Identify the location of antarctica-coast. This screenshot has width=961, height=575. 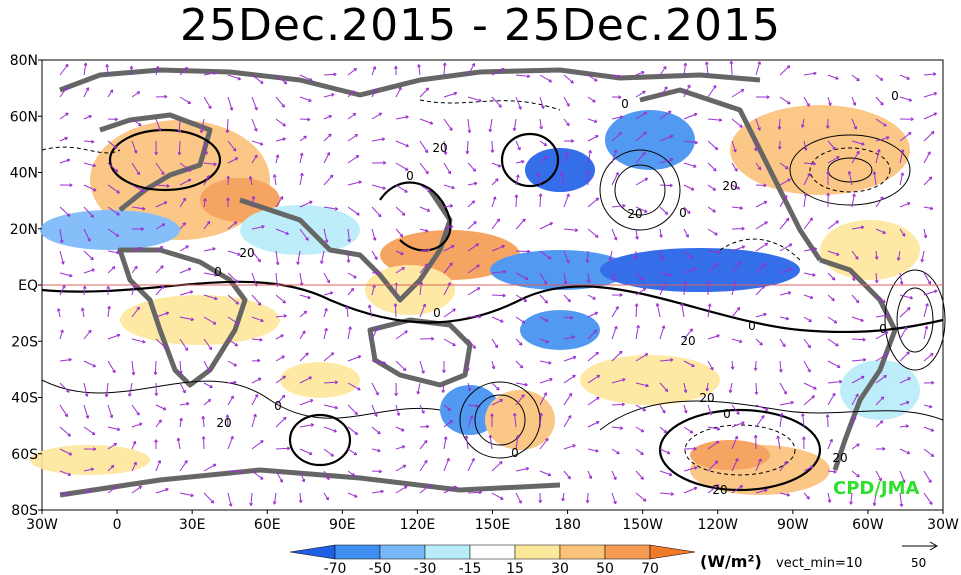
(310, 482).